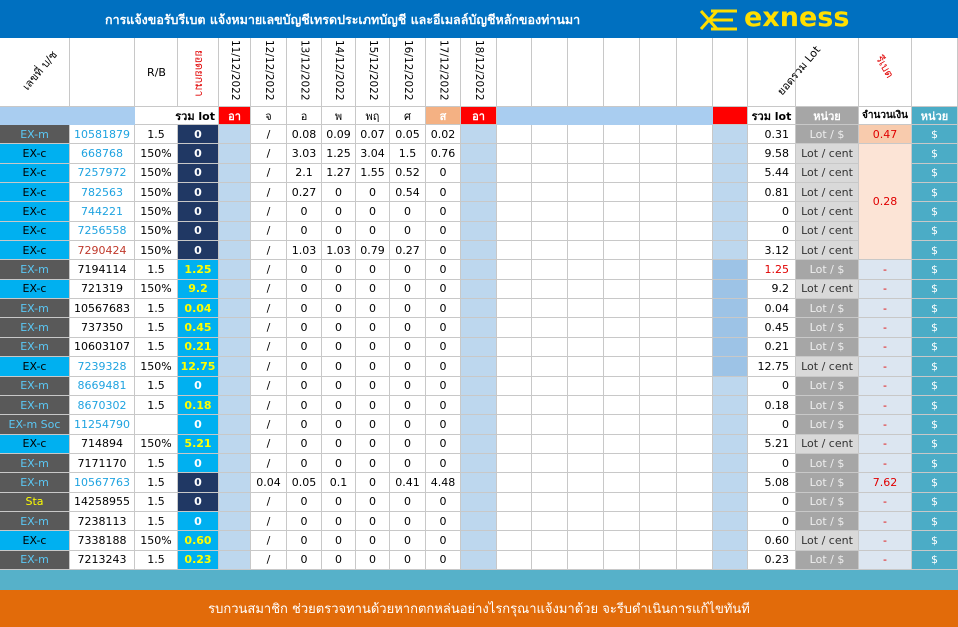 The image size is (958, 627). I want to click on account-number: 10581879, so click(102, 135).